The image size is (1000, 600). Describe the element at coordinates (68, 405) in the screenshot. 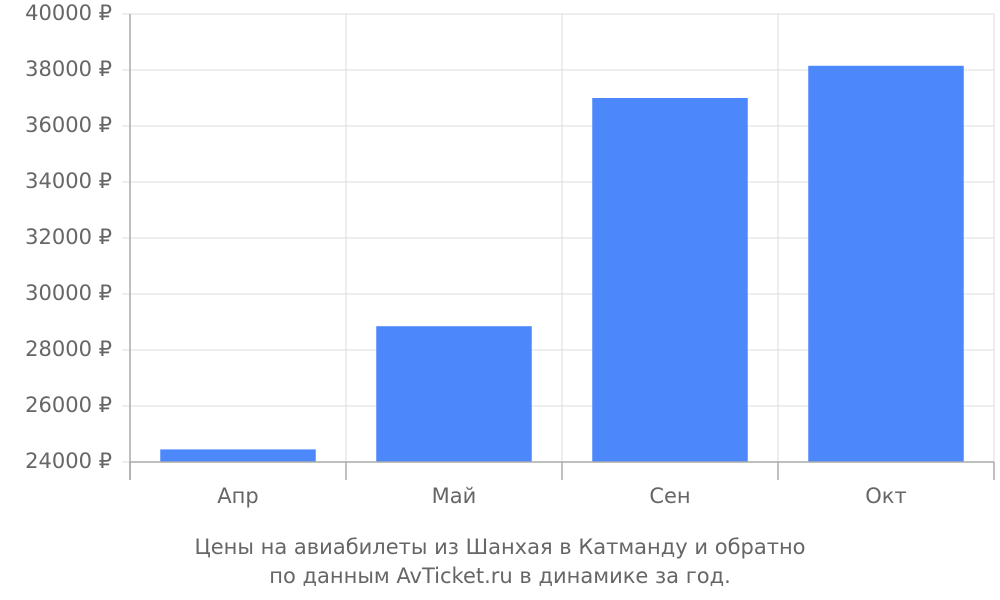

I see `y-tick-label: 26000 ₽` at that location.